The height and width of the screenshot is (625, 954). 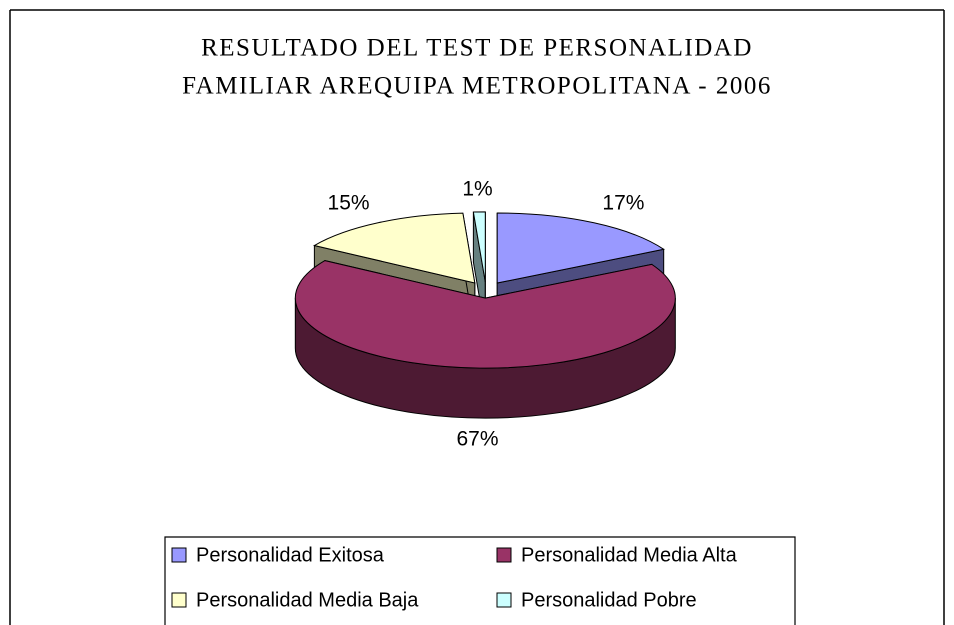 I want to click on chart-title: RESULTADO DEL TEST DE PERSONALIDAD, so click(x=477, y=48).